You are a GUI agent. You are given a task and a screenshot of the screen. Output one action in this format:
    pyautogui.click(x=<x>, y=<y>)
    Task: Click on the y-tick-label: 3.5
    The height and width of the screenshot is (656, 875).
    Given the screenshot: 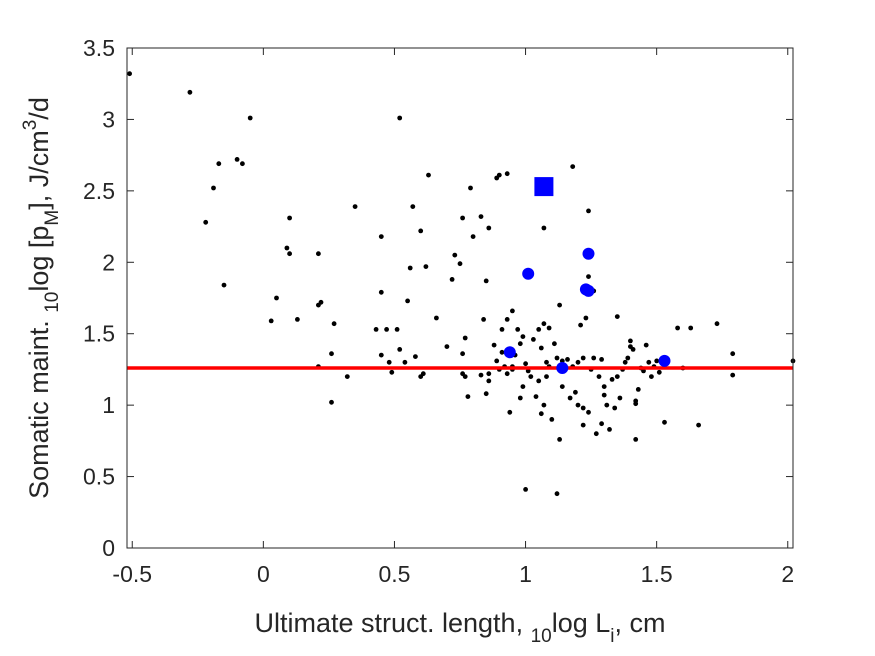 What is the action you would take?
    pyautogui.click(x=99, y=48)
    